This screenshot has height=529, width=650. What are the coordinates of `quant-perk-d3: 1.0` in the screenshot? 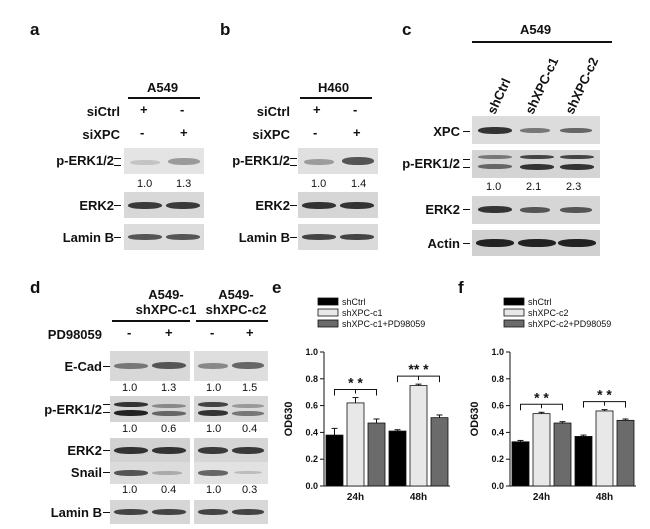 It's located at (214, 429).